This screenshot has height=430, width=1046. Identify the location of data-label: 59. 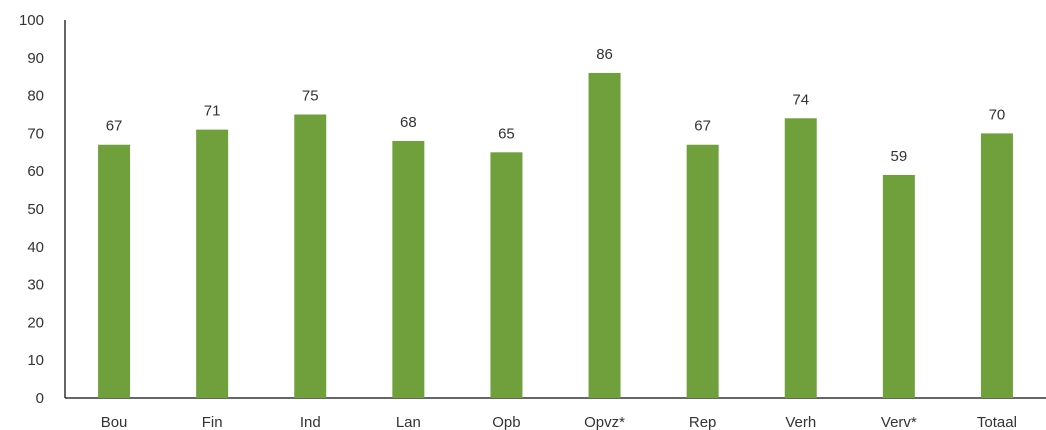
(899, 156).